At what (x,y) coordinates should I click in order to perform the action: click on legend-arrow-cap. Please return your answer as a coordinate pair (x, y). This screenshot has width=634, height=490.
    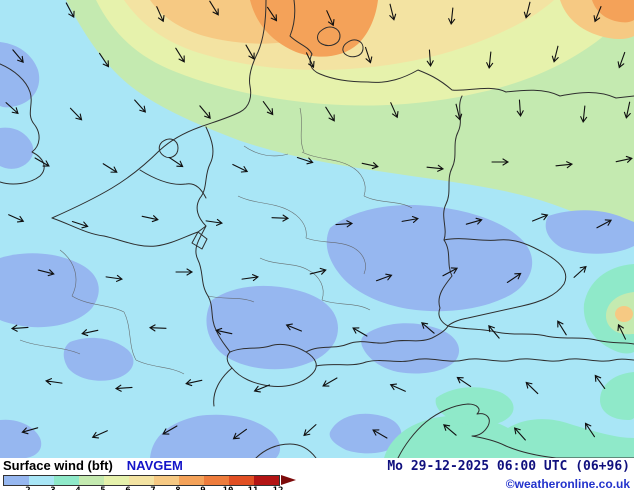
    Looking at the image, I should click on (288, 480).